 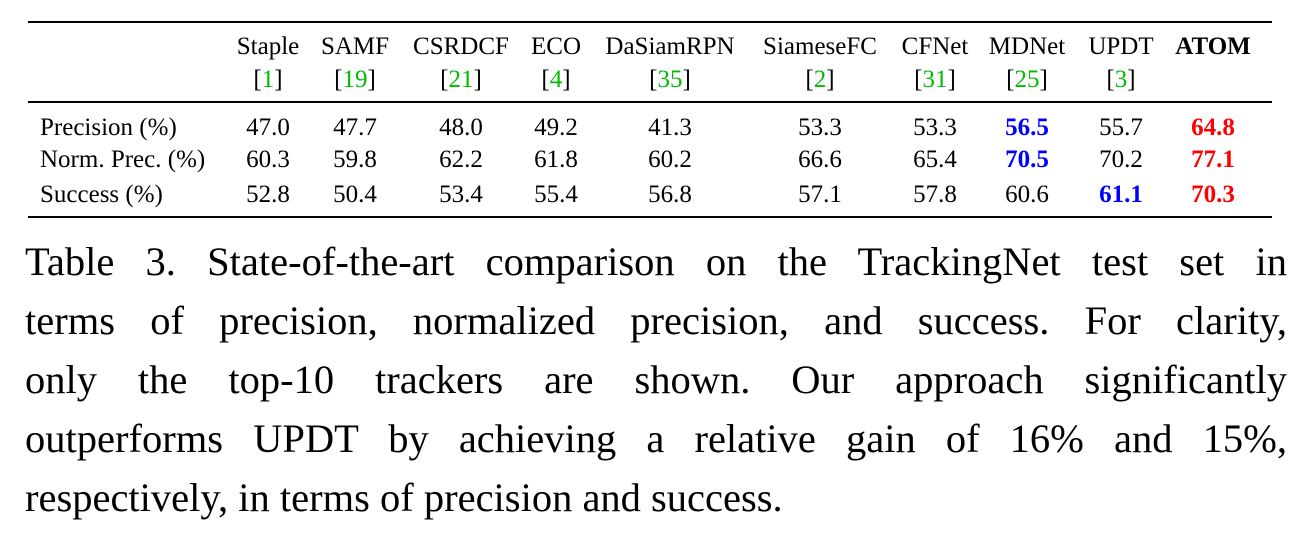 I want to click on citation-ref: [31], so click(x=935, y=79).